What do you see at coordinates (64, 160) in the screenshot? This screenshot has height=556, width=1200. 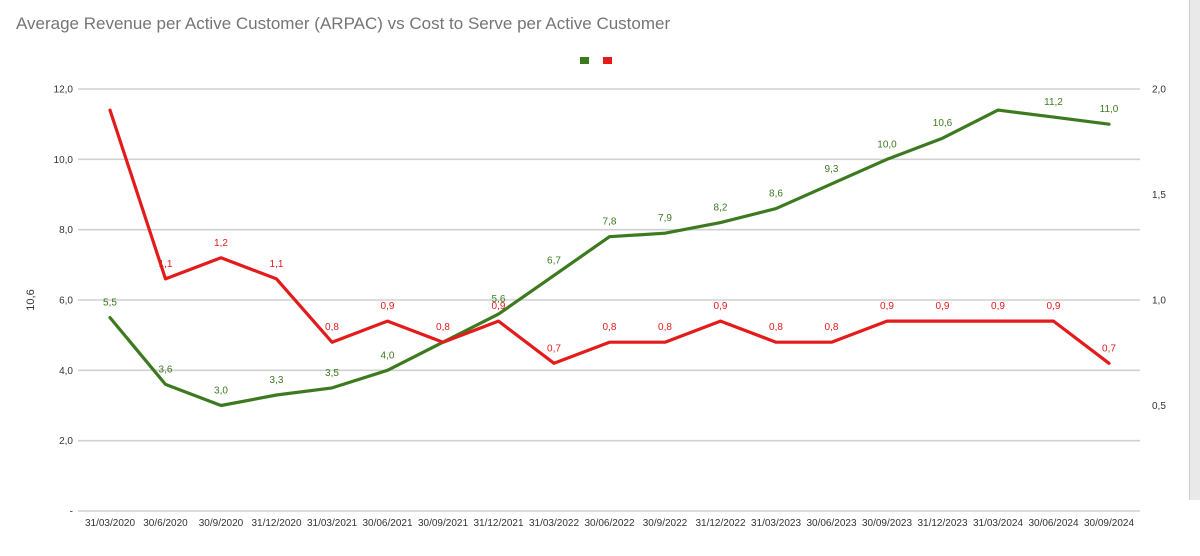 I see `left-tick-label: 10,0` at bounding box center [64, 160].